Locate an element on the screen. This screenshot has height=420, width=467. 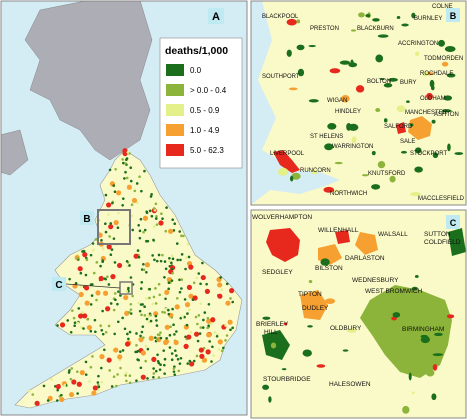
place-label: DUDLEY is located at coordinates (315, 308).